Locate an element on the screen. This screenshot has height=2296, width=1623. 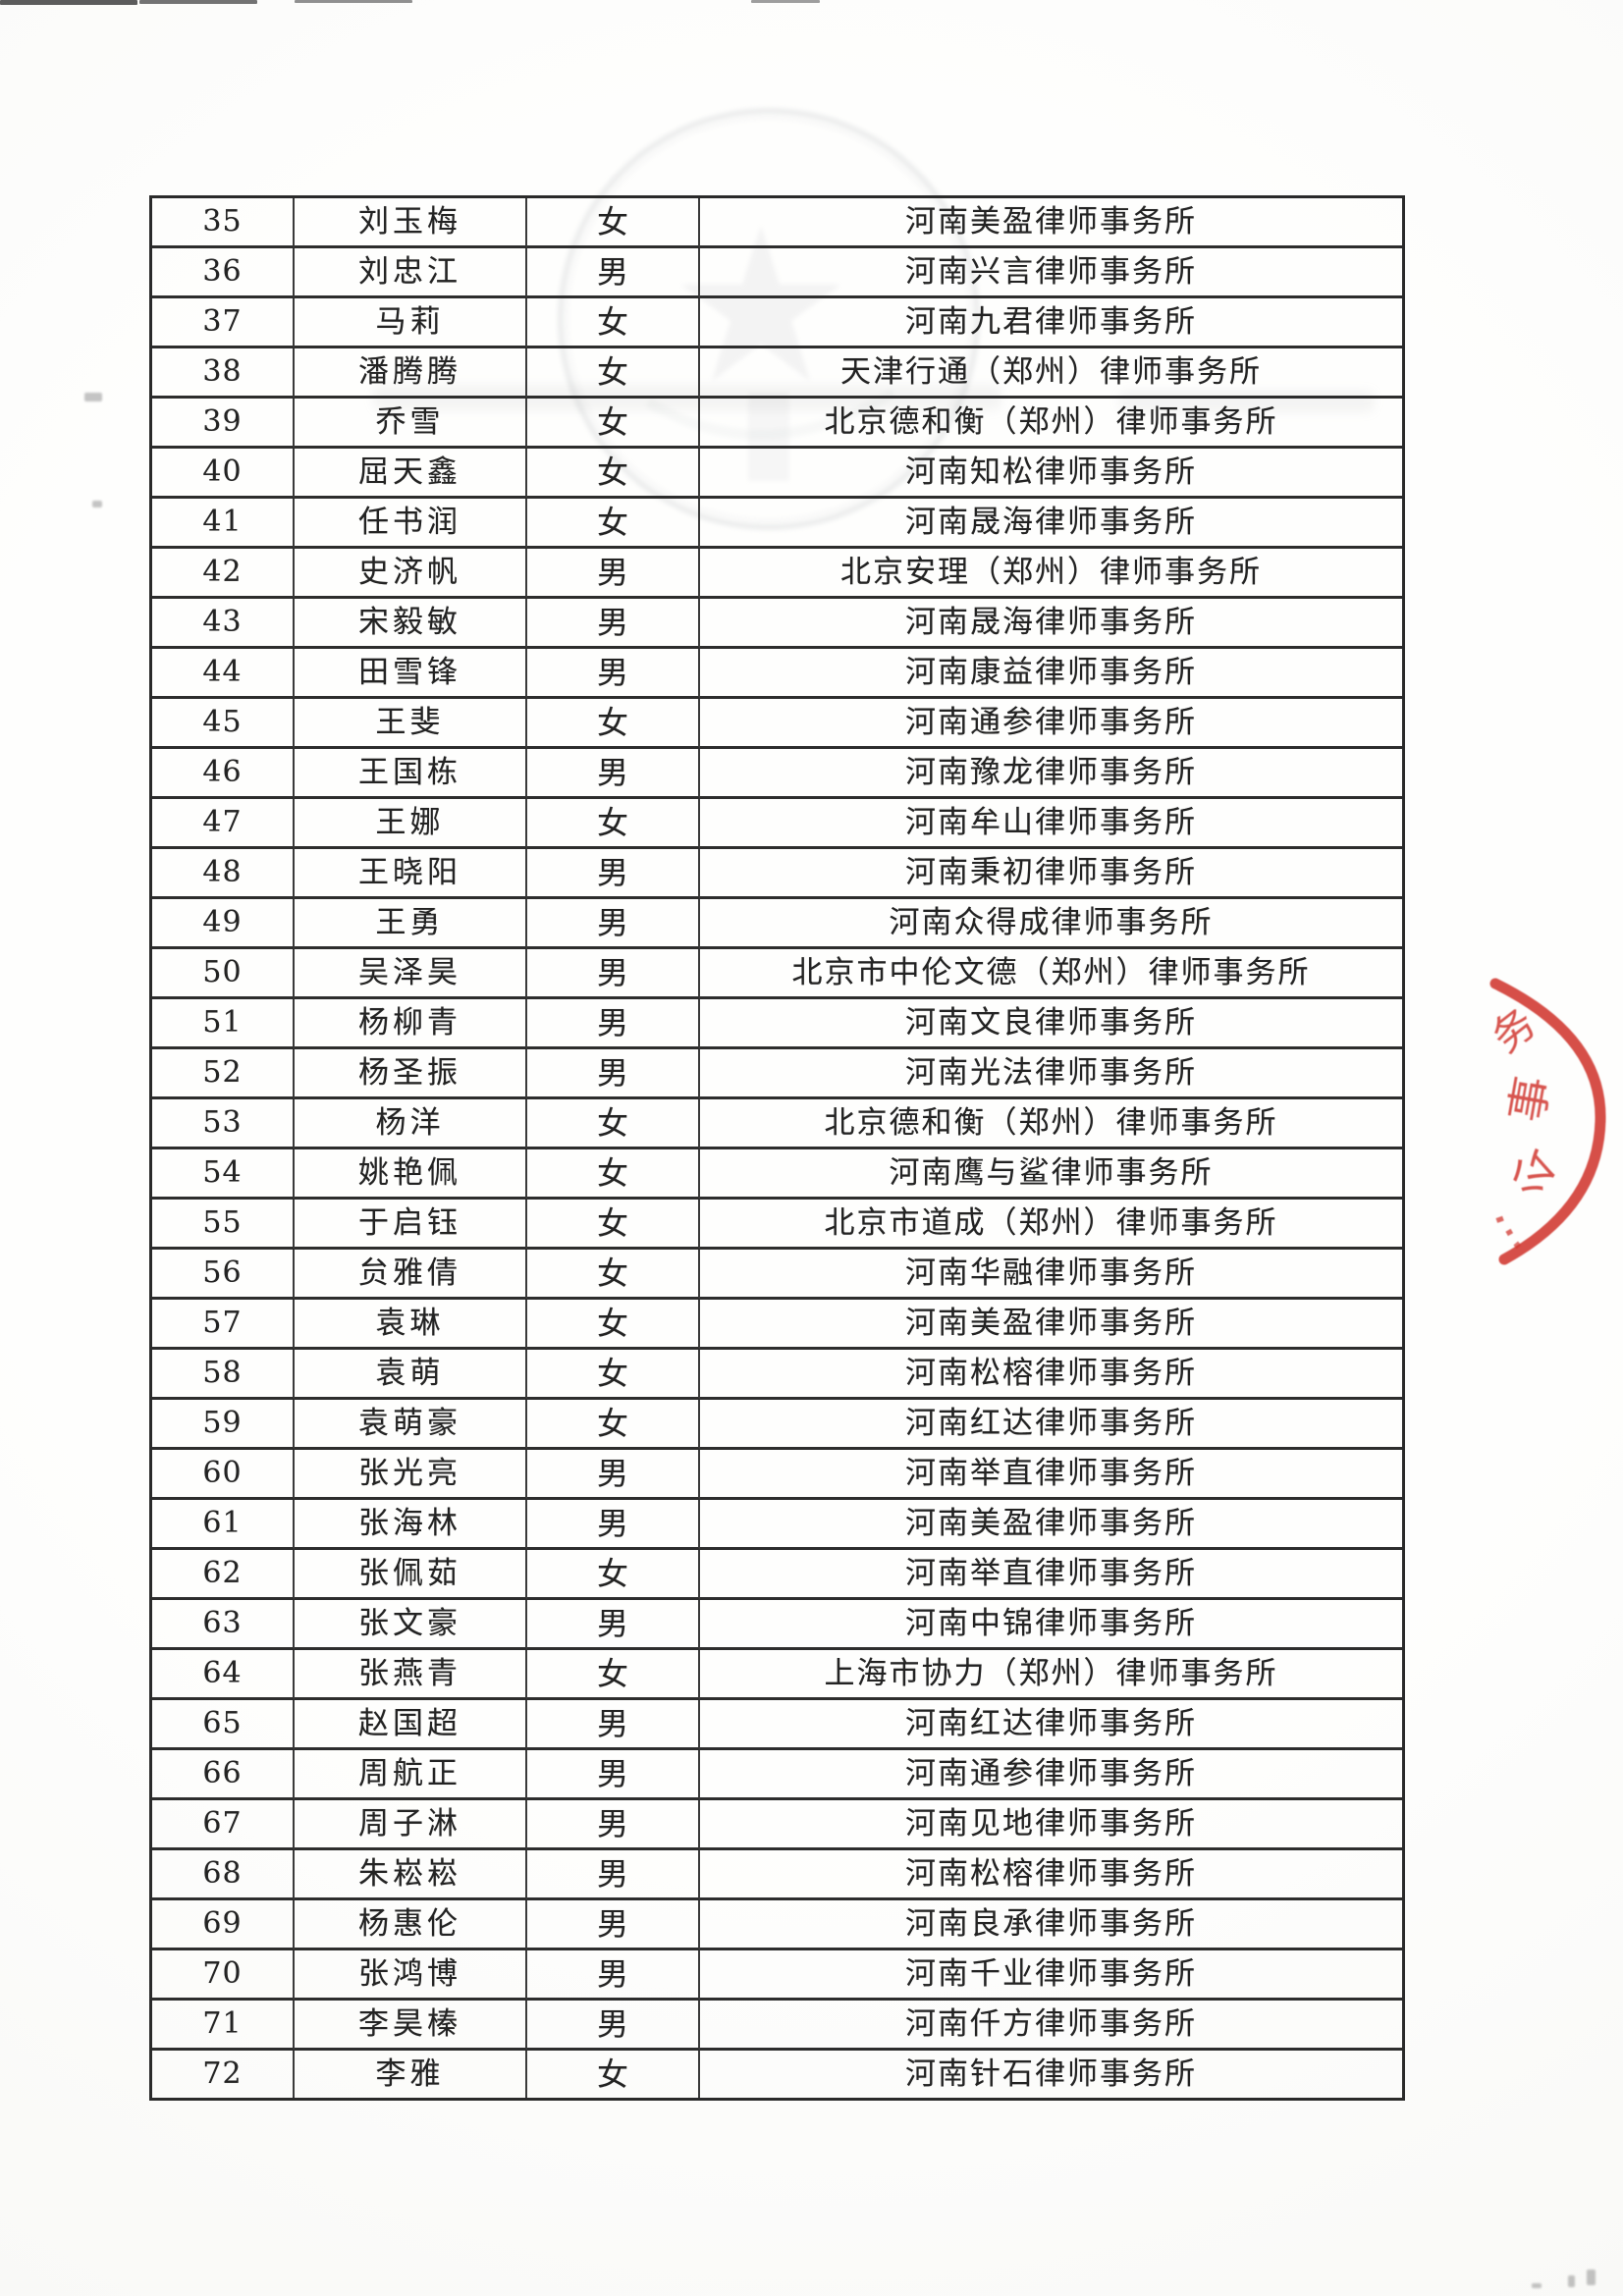
table-row: 63 张文豪 男 河南中锦律师事务所 is located at coordinates (777, 1625).